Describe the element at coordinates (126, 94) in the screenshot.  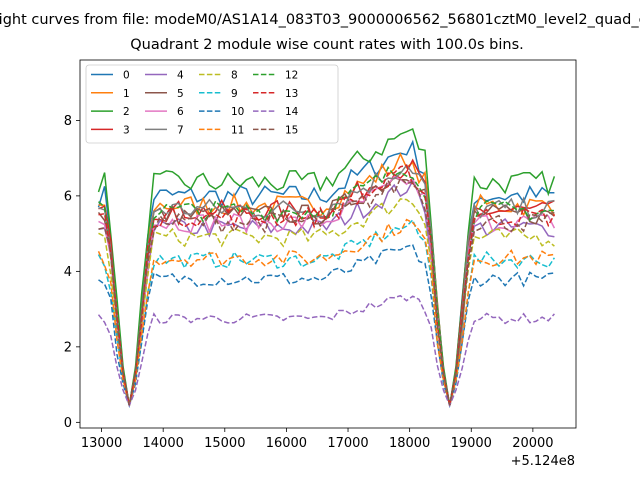
I see `legend-label-1: 1` at that location.